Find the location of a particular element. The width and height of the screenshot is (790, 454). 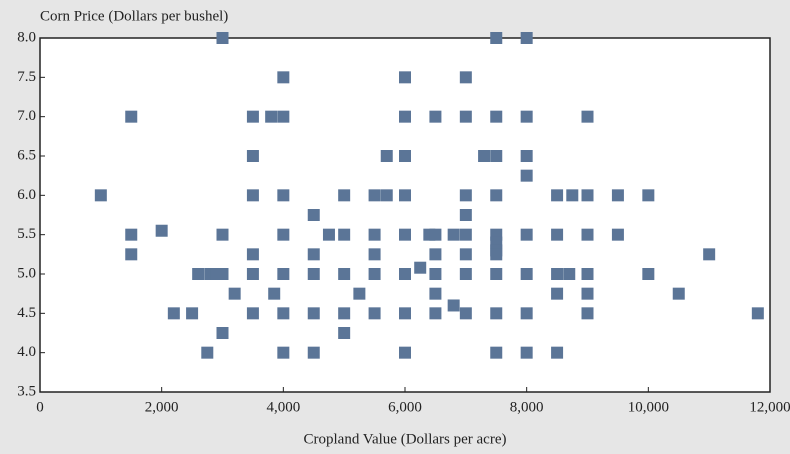

x-tick-label: 6,000 is located at coordinates (405, 407).